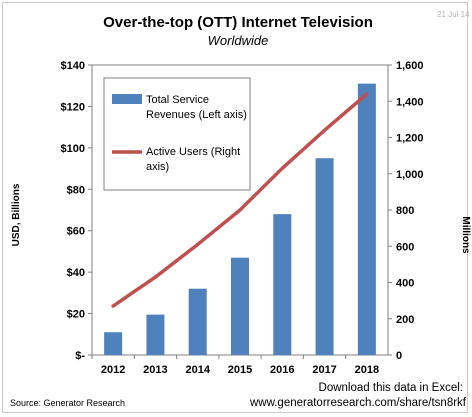  Describe the element at coordinates (240, 370) in the screenshot. I see `x-axis-tick-label: 2015` at that location.